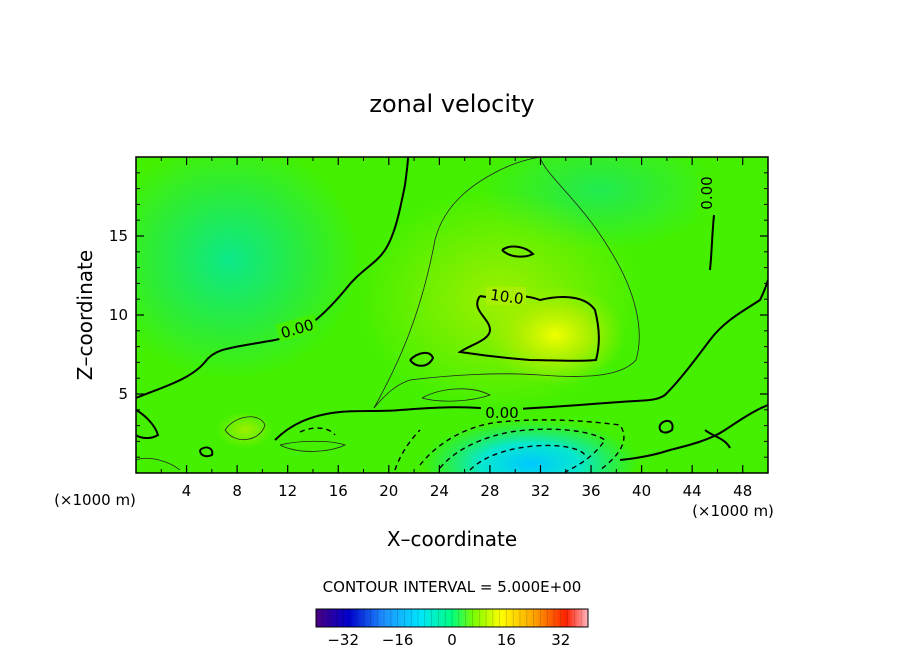 This screenshot has width=904, height=654. Describe the element at coordinates (742, 491) in the screenshot. I see `x-tick-label: 48` at that location.